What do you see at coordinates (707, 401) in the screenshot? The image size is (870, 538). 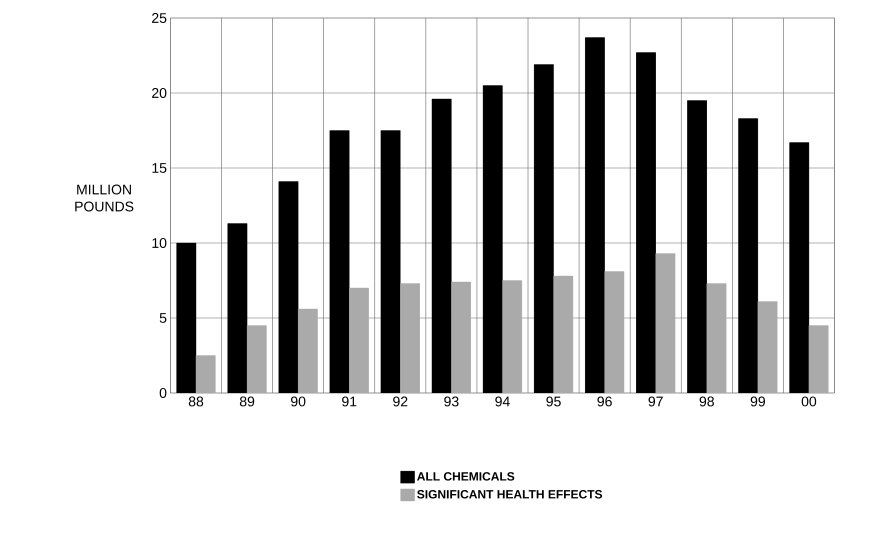 I see `x-tick-label: 98` at bounding box center [707, 401].